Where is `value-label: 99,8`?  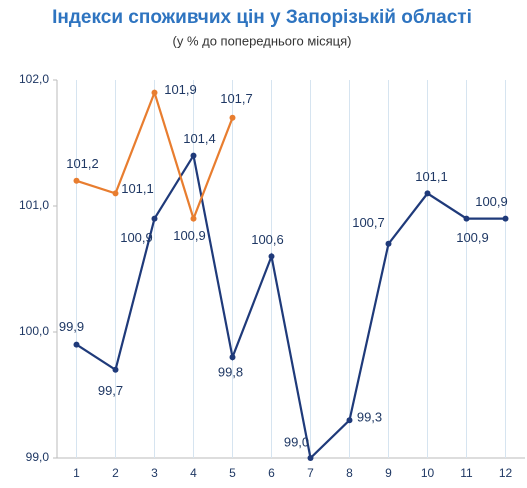 value-label: 99,8 is located at coordinates (230, 372).